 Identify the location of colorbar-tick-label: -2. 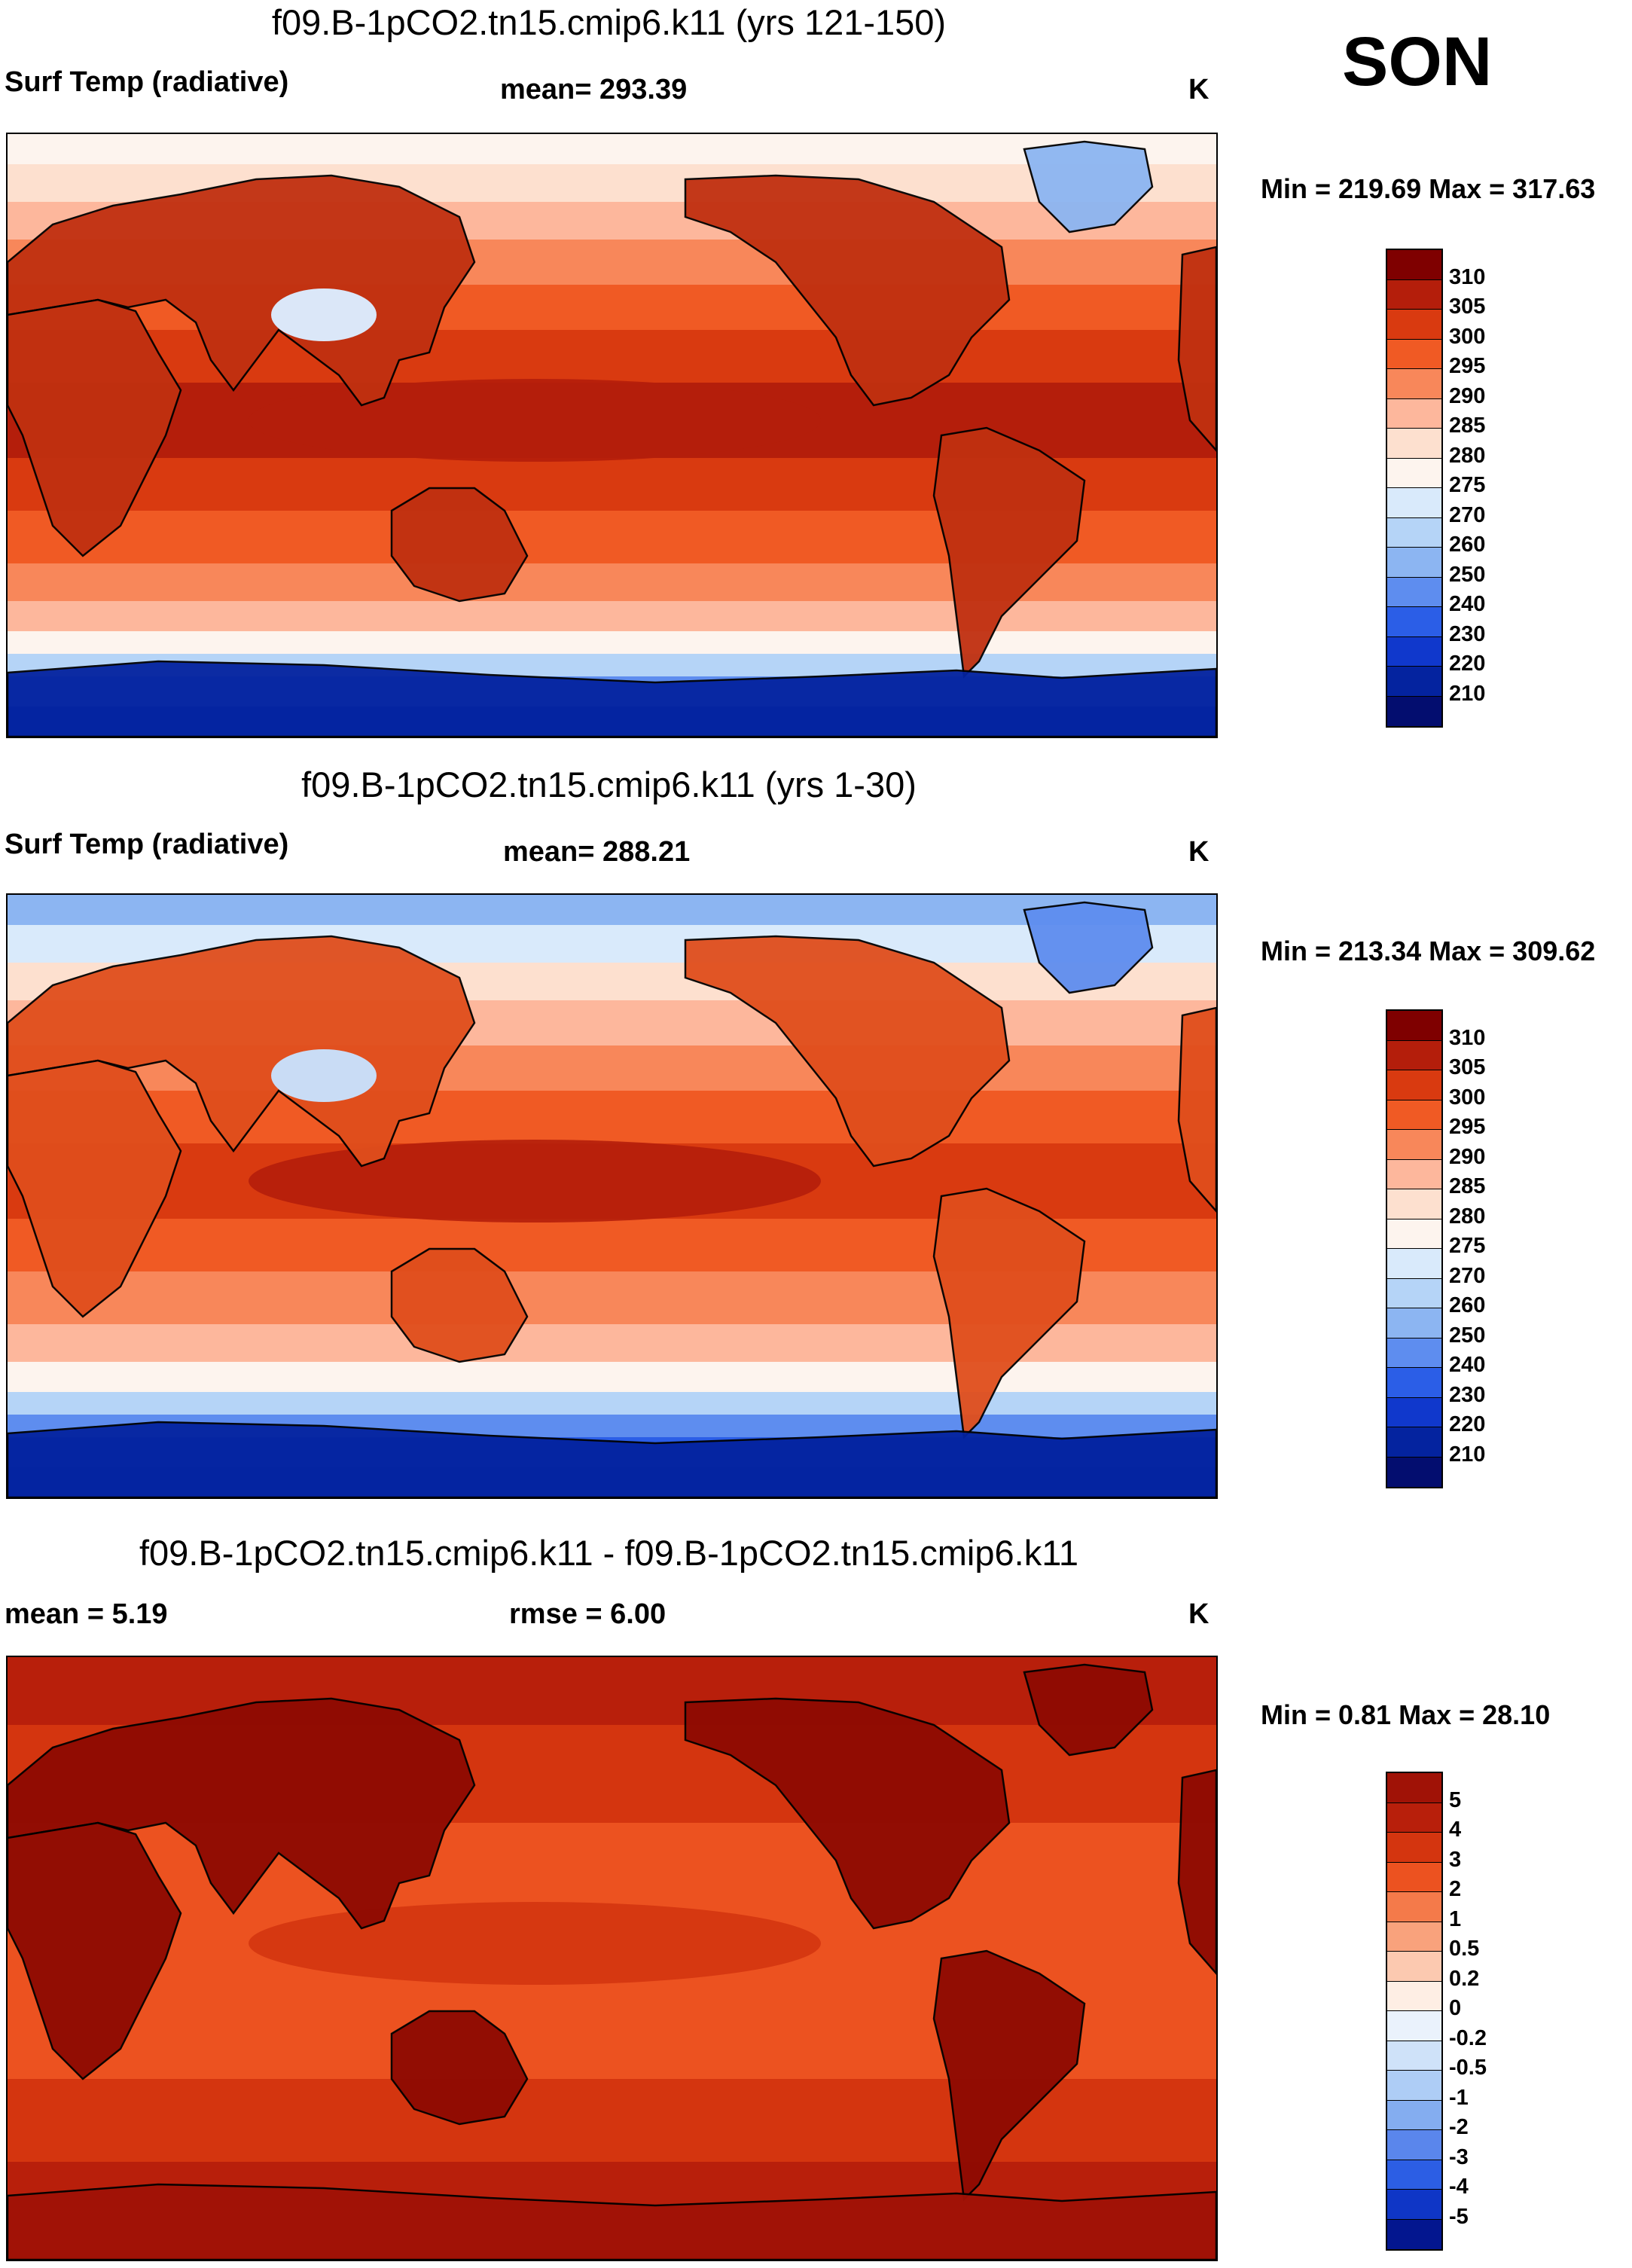
(1459, 2127).